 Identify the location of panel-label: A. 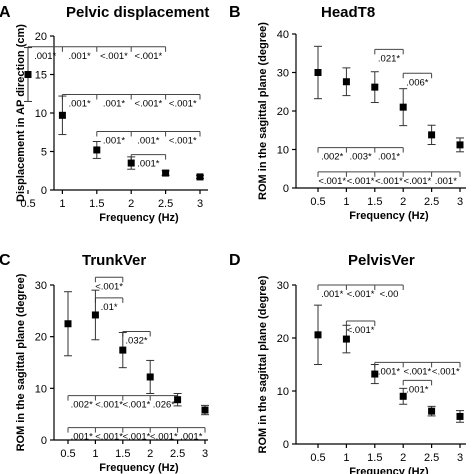
(5, 12).